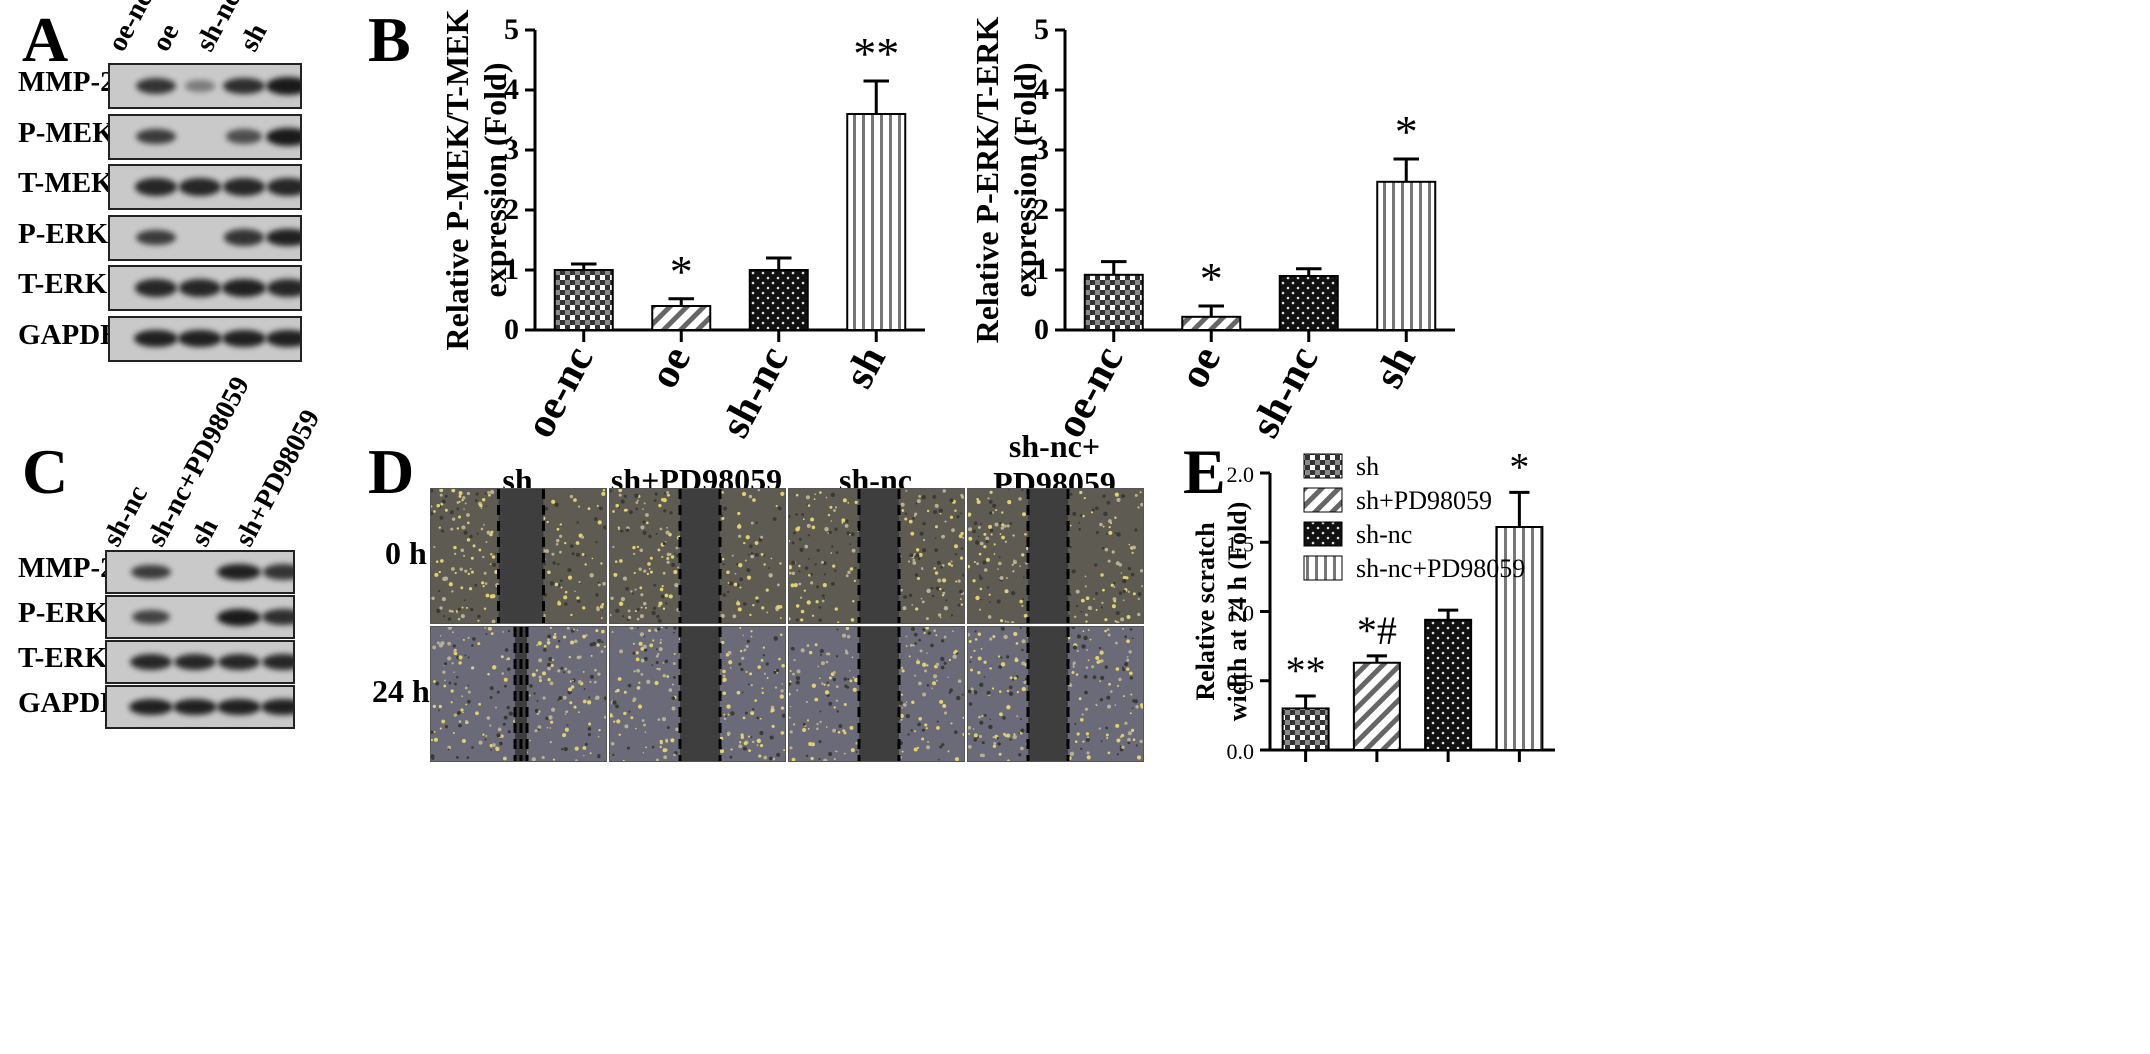 This screenshot has width=2150, height=1054. I want to click on legend-swatch, so click(1323, 466).